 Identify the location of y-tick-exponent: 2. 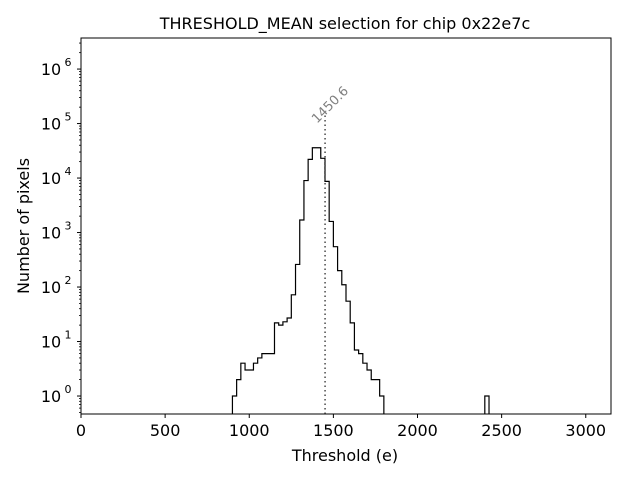
(68, 280).